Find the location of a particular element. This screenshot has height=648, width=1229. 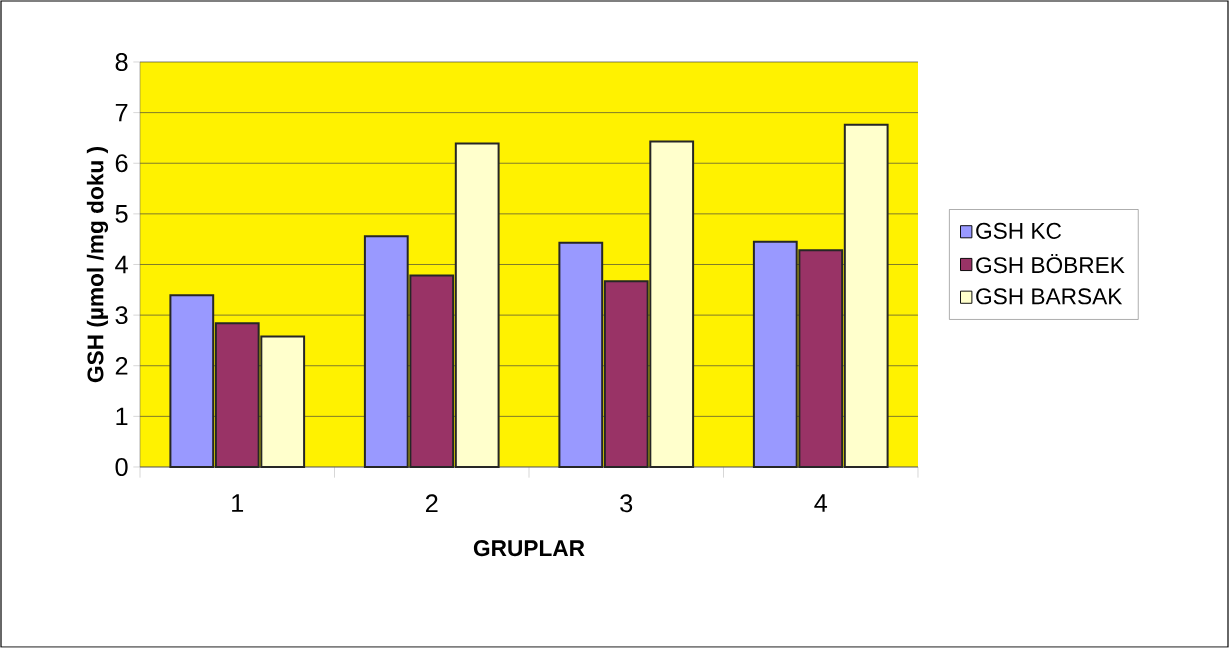

y-tick-label: 2 is located at coordinates (121, 365).